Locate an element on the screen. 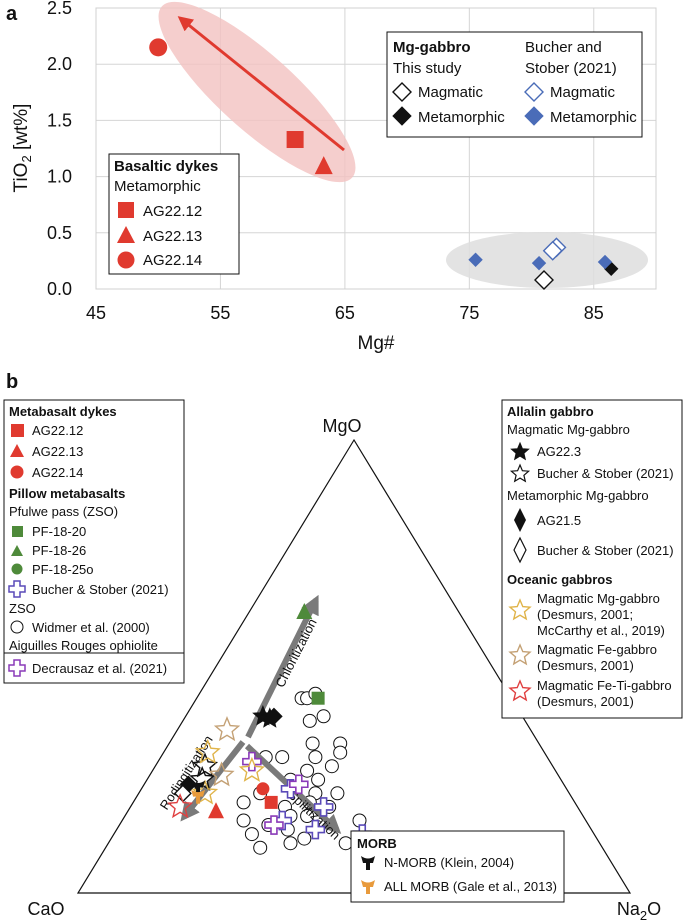 This screenshot has width=685, height=920. legend-mmg-label-2: (Desmurs, 2001; is located at coordinates (585, 614).